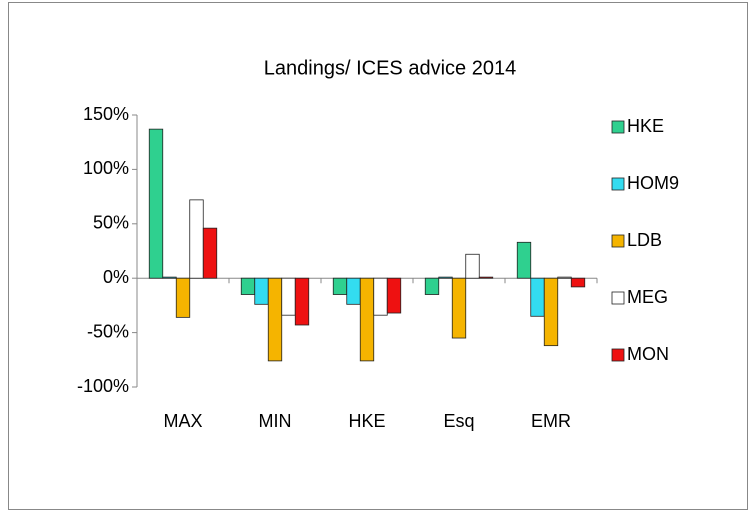 This screenshot has height=511, width=750. I want to click on y-tick-label: 100%, so click(106, 168).